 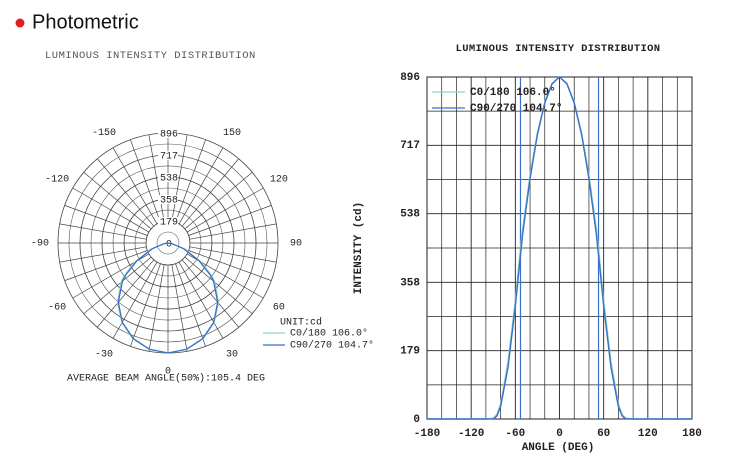 What do you see at coordinates (279, 308) in the screenshot?
I see `angle-label: 60` at bounding box center [279, 308].